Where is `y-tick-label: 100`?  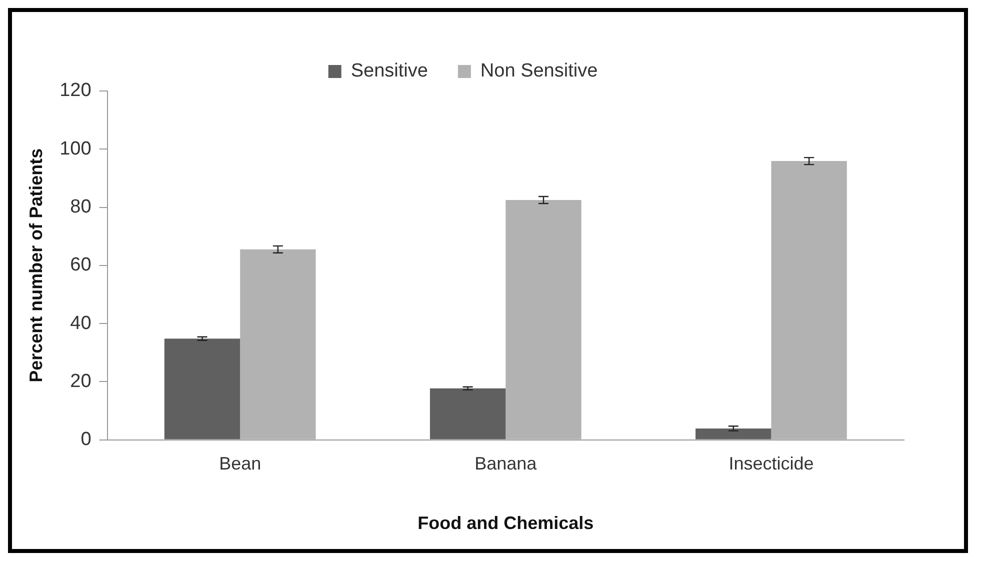 y-tick-label: 100 is located at coordinates (76, 149).